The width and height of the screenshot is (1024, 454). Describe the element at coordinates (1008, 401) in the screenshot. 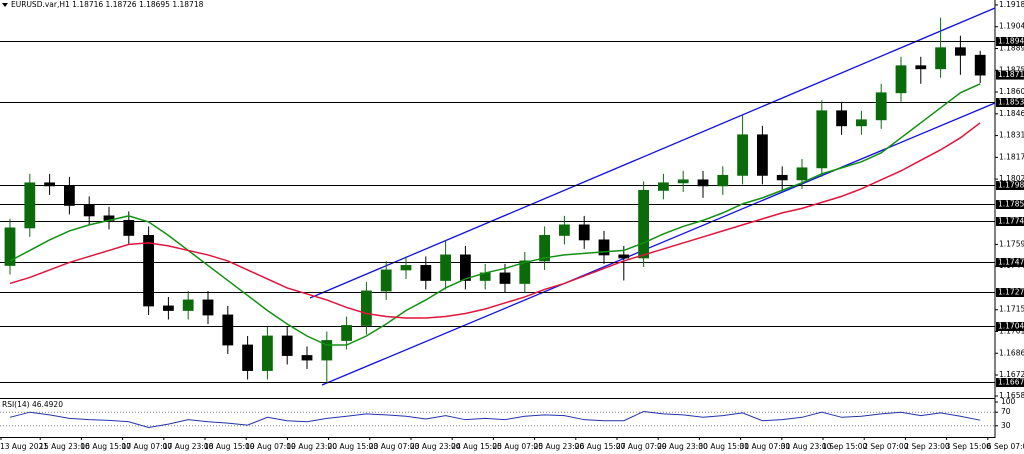

I see `rsi-tick-label: 100` at that location.